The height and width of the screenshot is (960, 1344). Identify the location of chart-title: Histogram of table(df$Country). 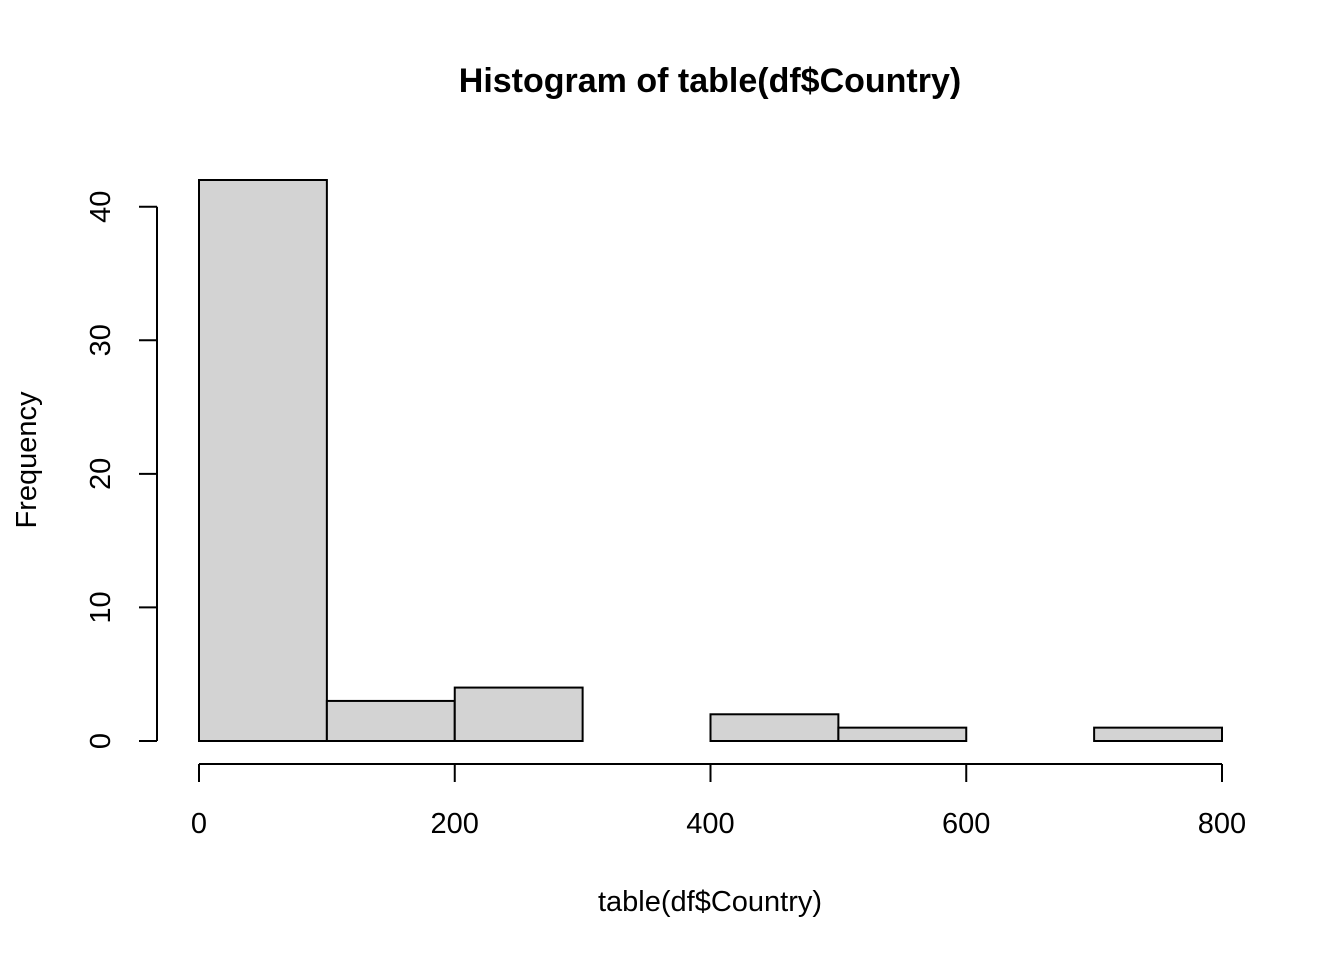
(710, 81).